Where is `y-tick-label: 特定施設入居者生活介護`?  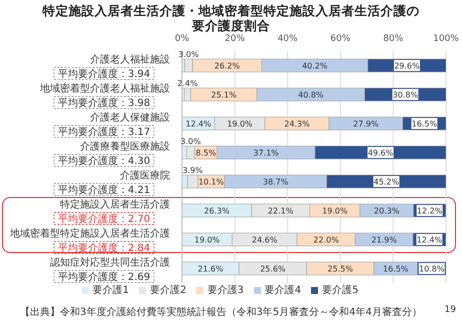
y-tick-label: 特定施設入居者生活介護 is located at coordinates (115, 204).